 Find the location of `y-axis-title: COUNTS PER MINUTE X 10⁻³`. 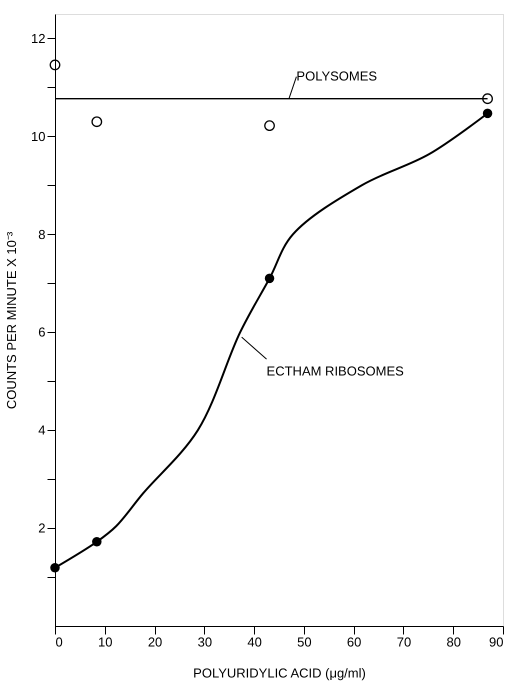

y-axis-title: COUNTS PER MINUTE X 10⁻³ is located at coordinates (12, 320).